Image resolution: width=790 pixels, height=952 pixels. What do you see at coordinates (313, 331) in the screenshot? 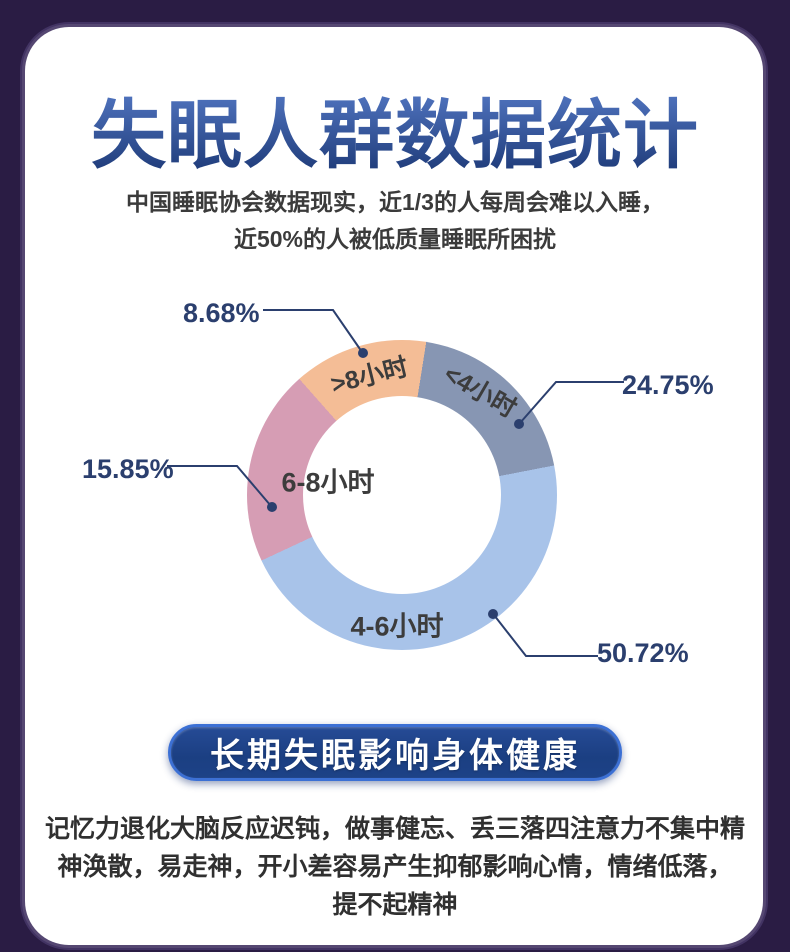
I see `callout-line-gt8` at bounding box center [313, 331].